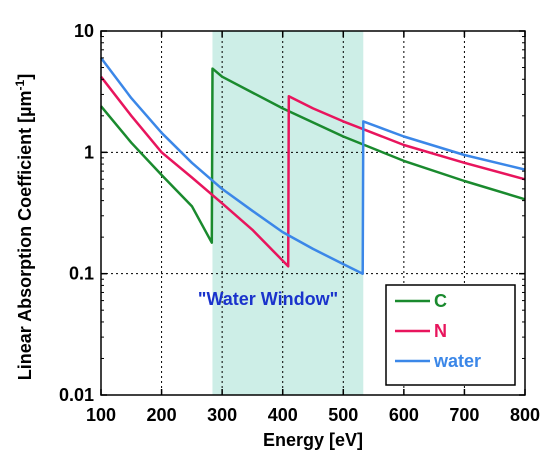 This screenshot has height=460, width=551. Describe the element at coordinates (525, 415) in the screenshot. I see `x-tick-label: 800` at that location.